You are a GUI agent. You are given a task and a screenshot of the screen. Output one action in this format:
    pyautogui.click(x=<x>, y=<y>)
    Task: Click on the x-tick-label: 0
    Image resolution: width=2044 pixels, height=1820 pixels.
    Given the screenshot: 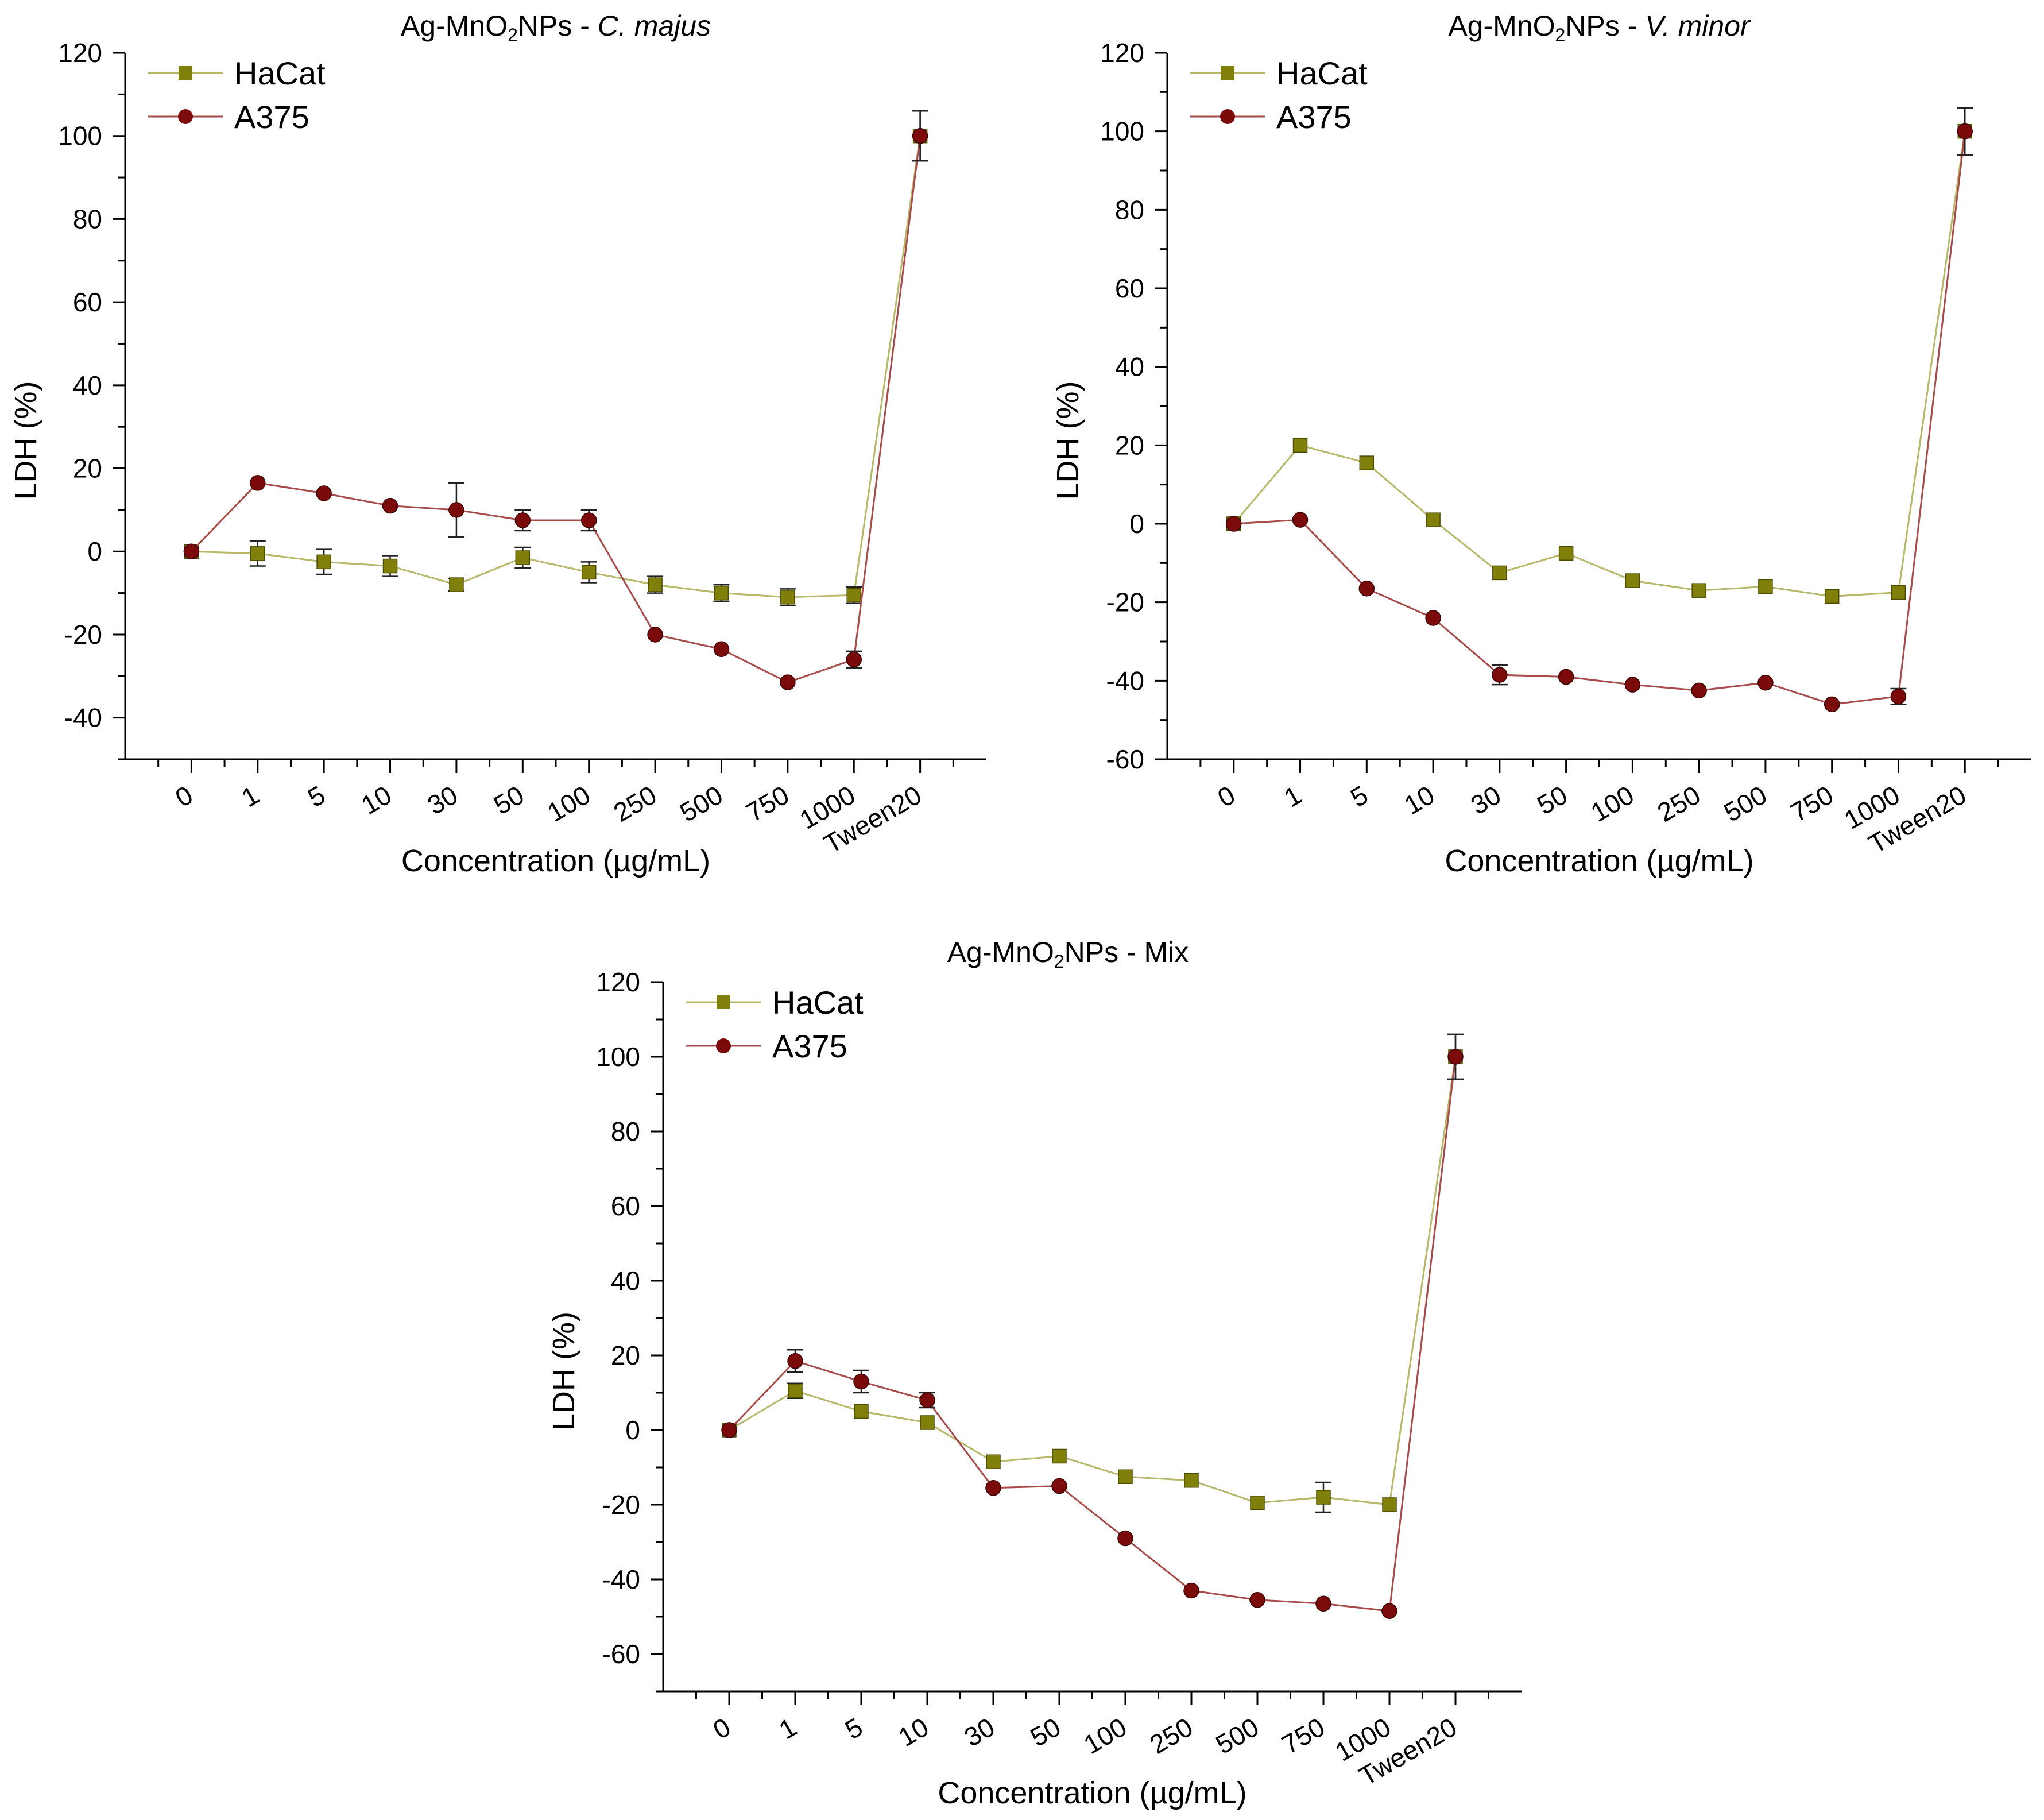 What is the action you would take?
    pyautogui.click(x=1227, y=797)
    